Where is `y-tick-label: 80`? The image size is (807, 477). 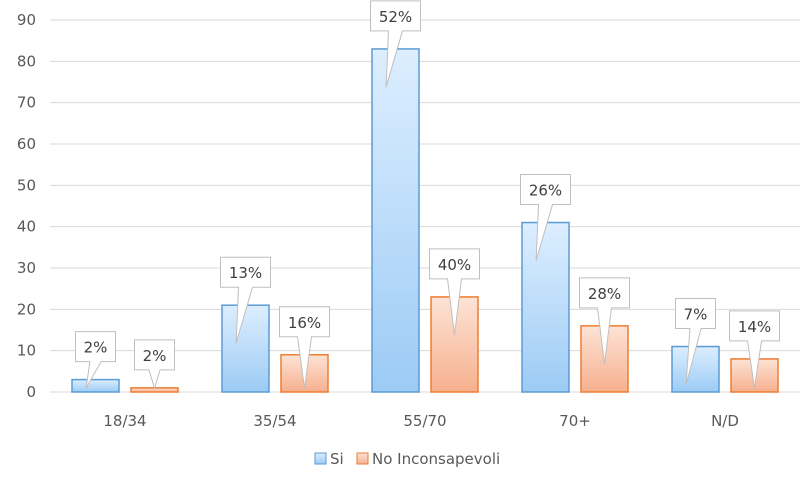 y-tick-label: 80 is located at coordinates (26, 61).